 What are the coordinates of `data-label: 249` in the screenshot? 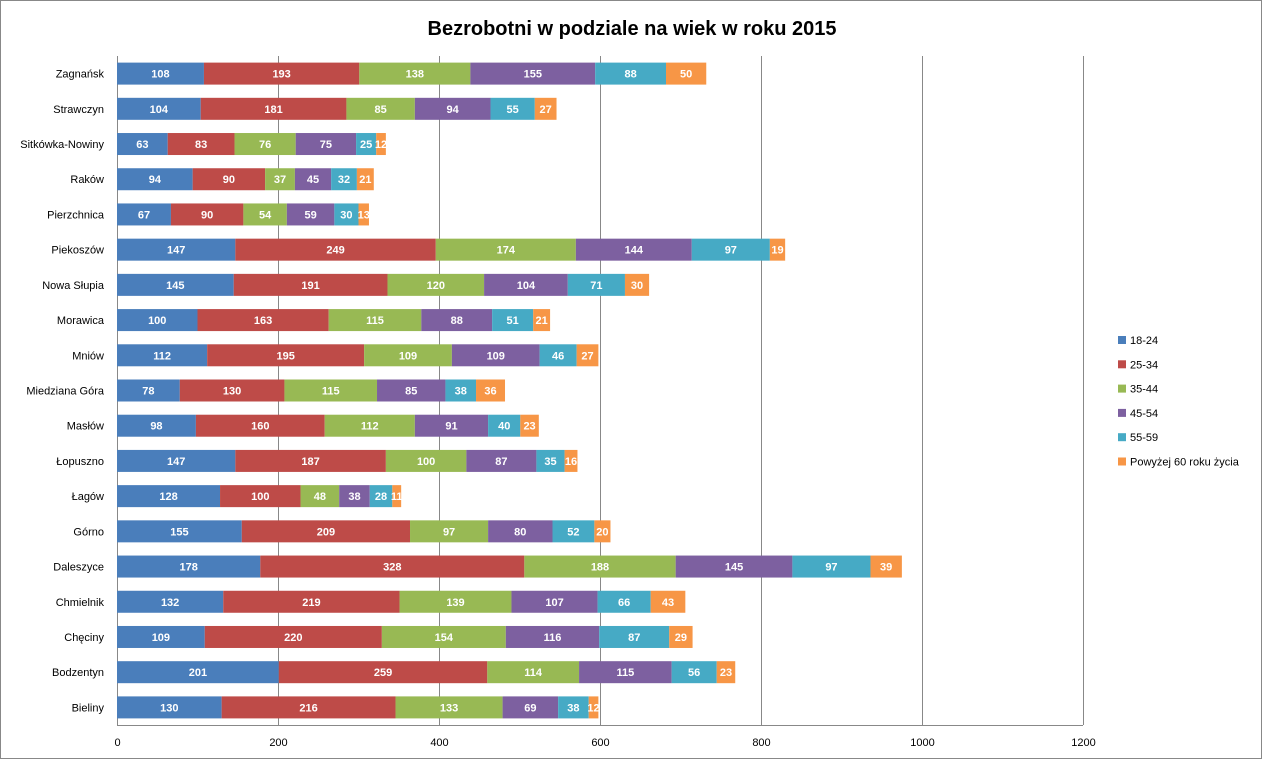 It's located at (335, 251).